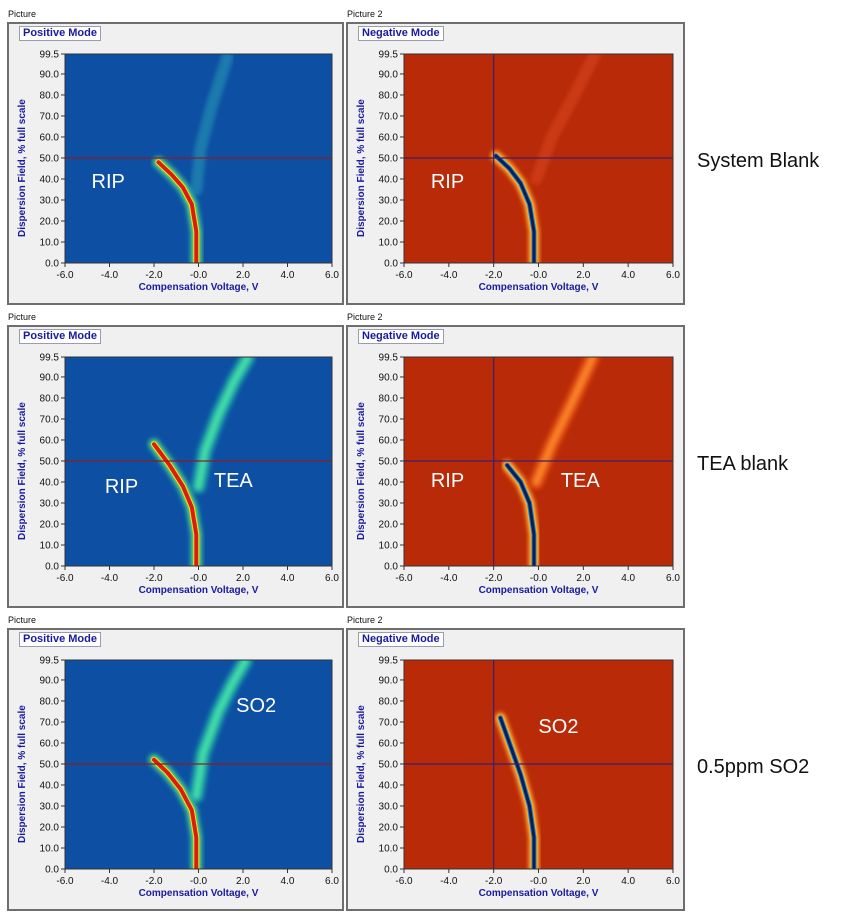  I want to click on feature-tea, so click(564, 421).